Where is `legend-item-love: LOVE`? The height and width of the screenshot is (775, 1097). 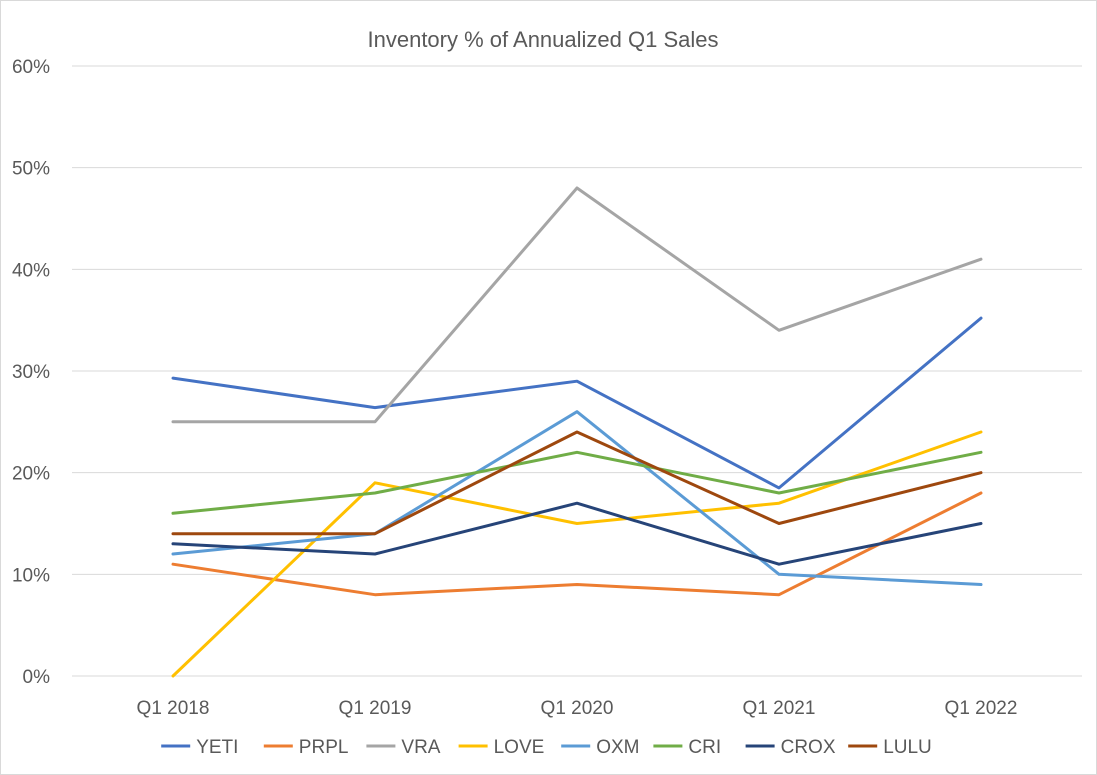 legend-item-love: LOVE is located at coordinates (501, 747).